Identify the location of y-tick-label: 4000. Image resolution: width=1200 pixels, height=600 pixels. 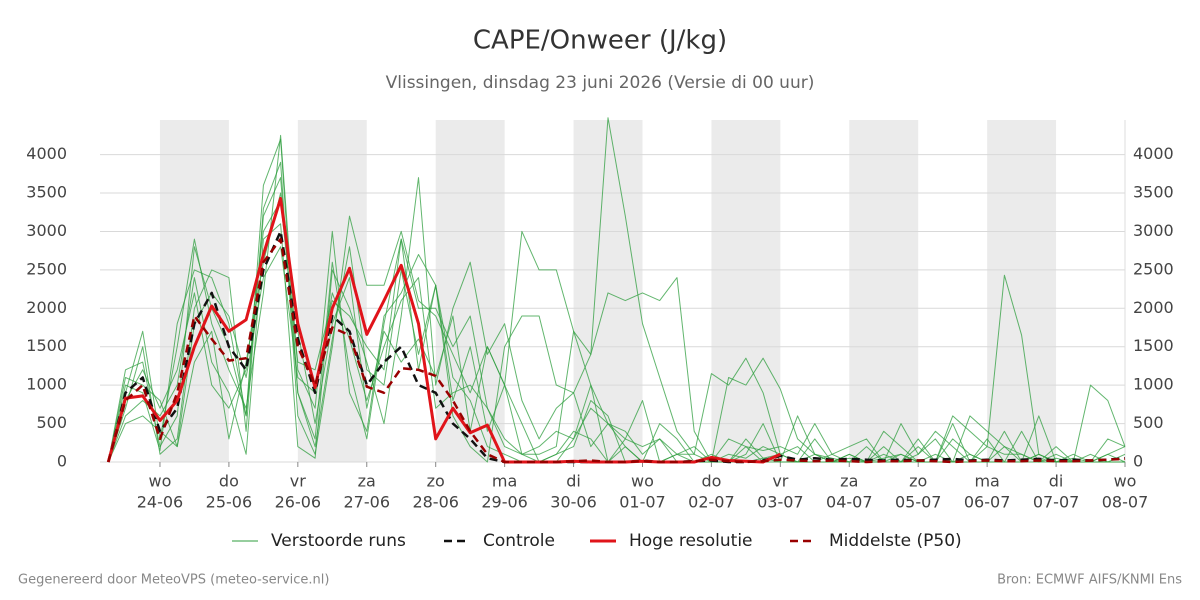
(46, 153).